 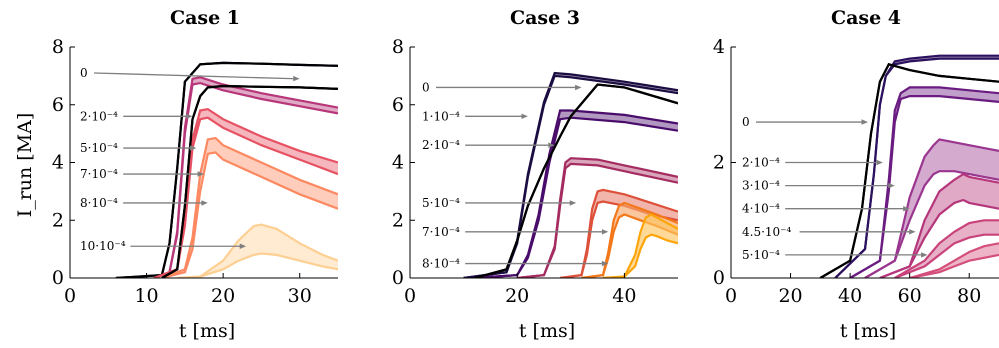 What do you see at coordinates (969, 296) in the screenshot?
I see `x-tick-label: 80` at bounding box center [969, 296].